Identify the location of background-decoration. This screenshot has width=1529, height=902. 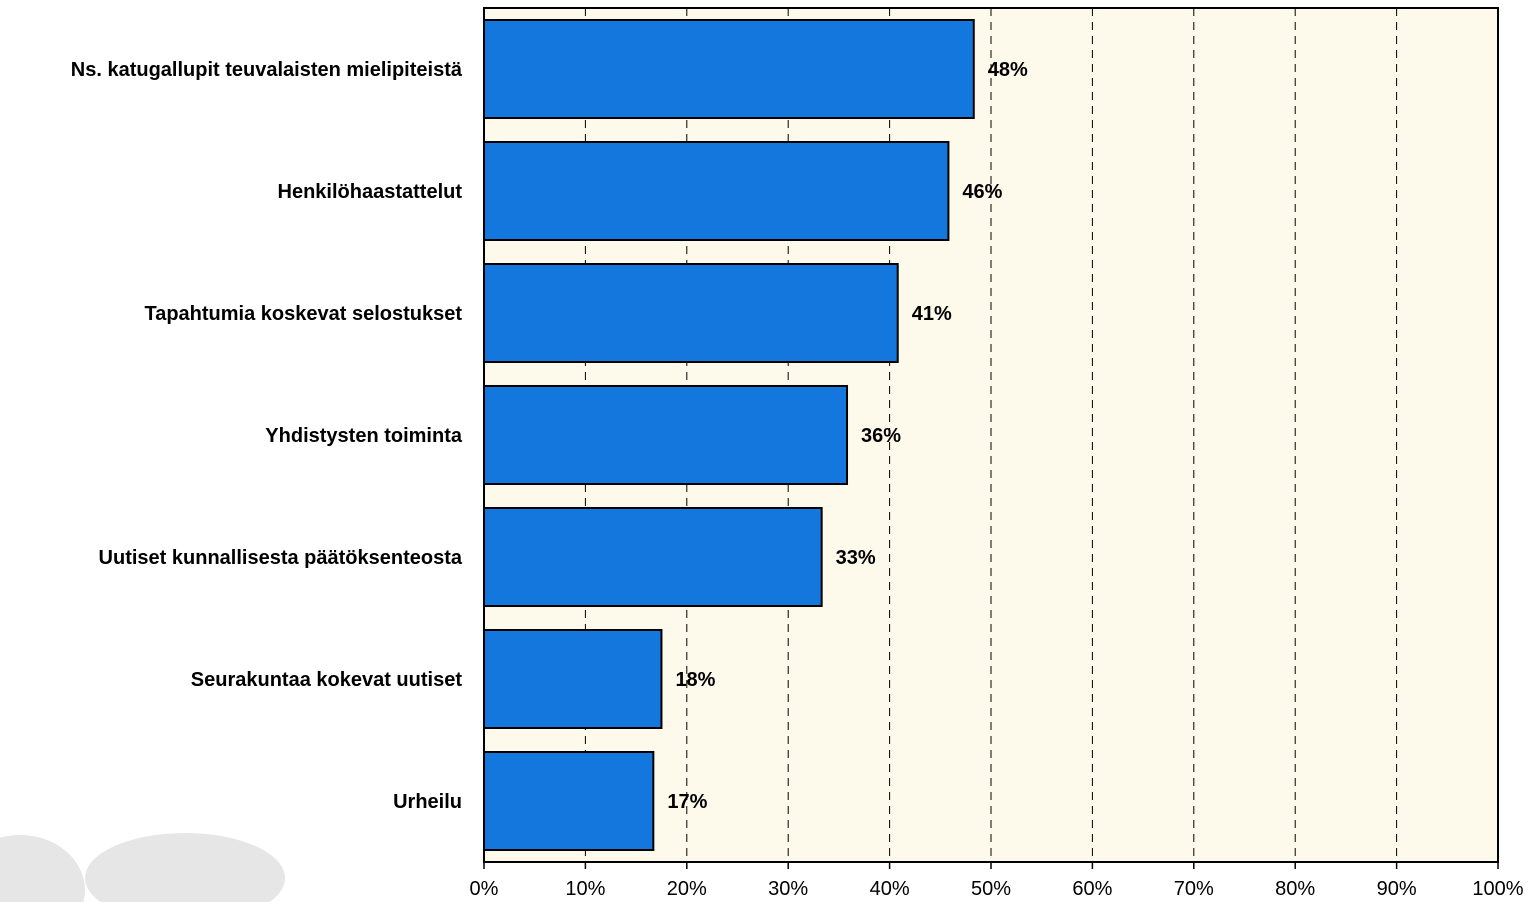
(142, 867).